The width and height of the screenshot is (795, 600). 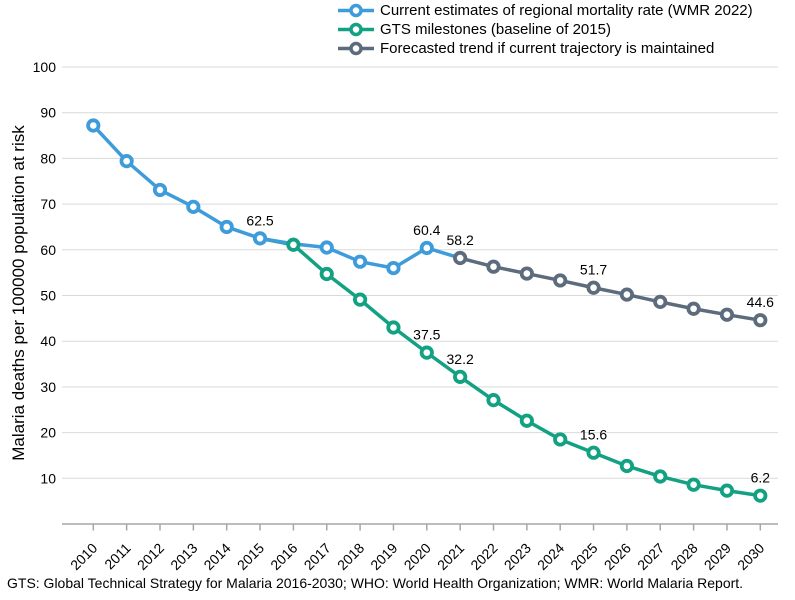 What do you see at coordinates (48, 204) in the screenshot?
I see `y-tick-label: 70` at bounding box center [48, 204].